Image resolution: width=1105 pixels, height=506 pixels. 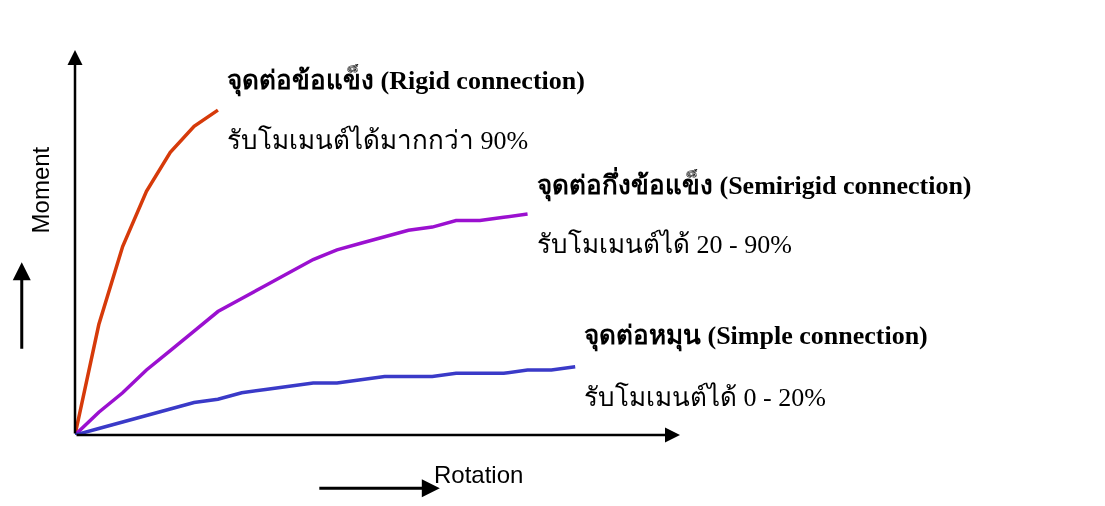 I want to click on annotation: รับโมเมนต์ได้ 20 - 90%, so click(x=664, y=244).